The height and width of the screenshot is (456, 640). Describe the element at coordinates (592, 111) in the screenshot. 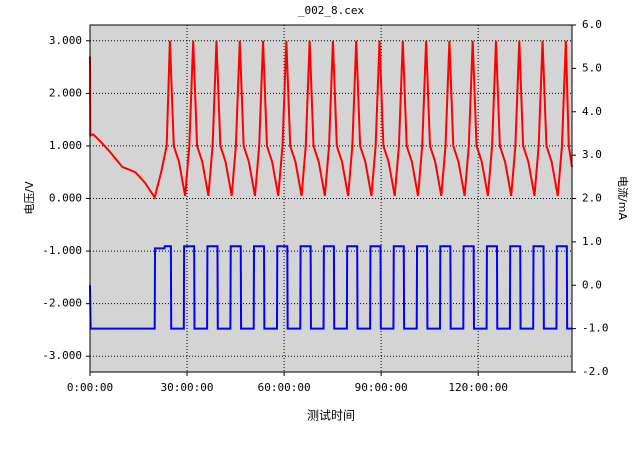

I see `y2-tick-label: 4.0` at that location.